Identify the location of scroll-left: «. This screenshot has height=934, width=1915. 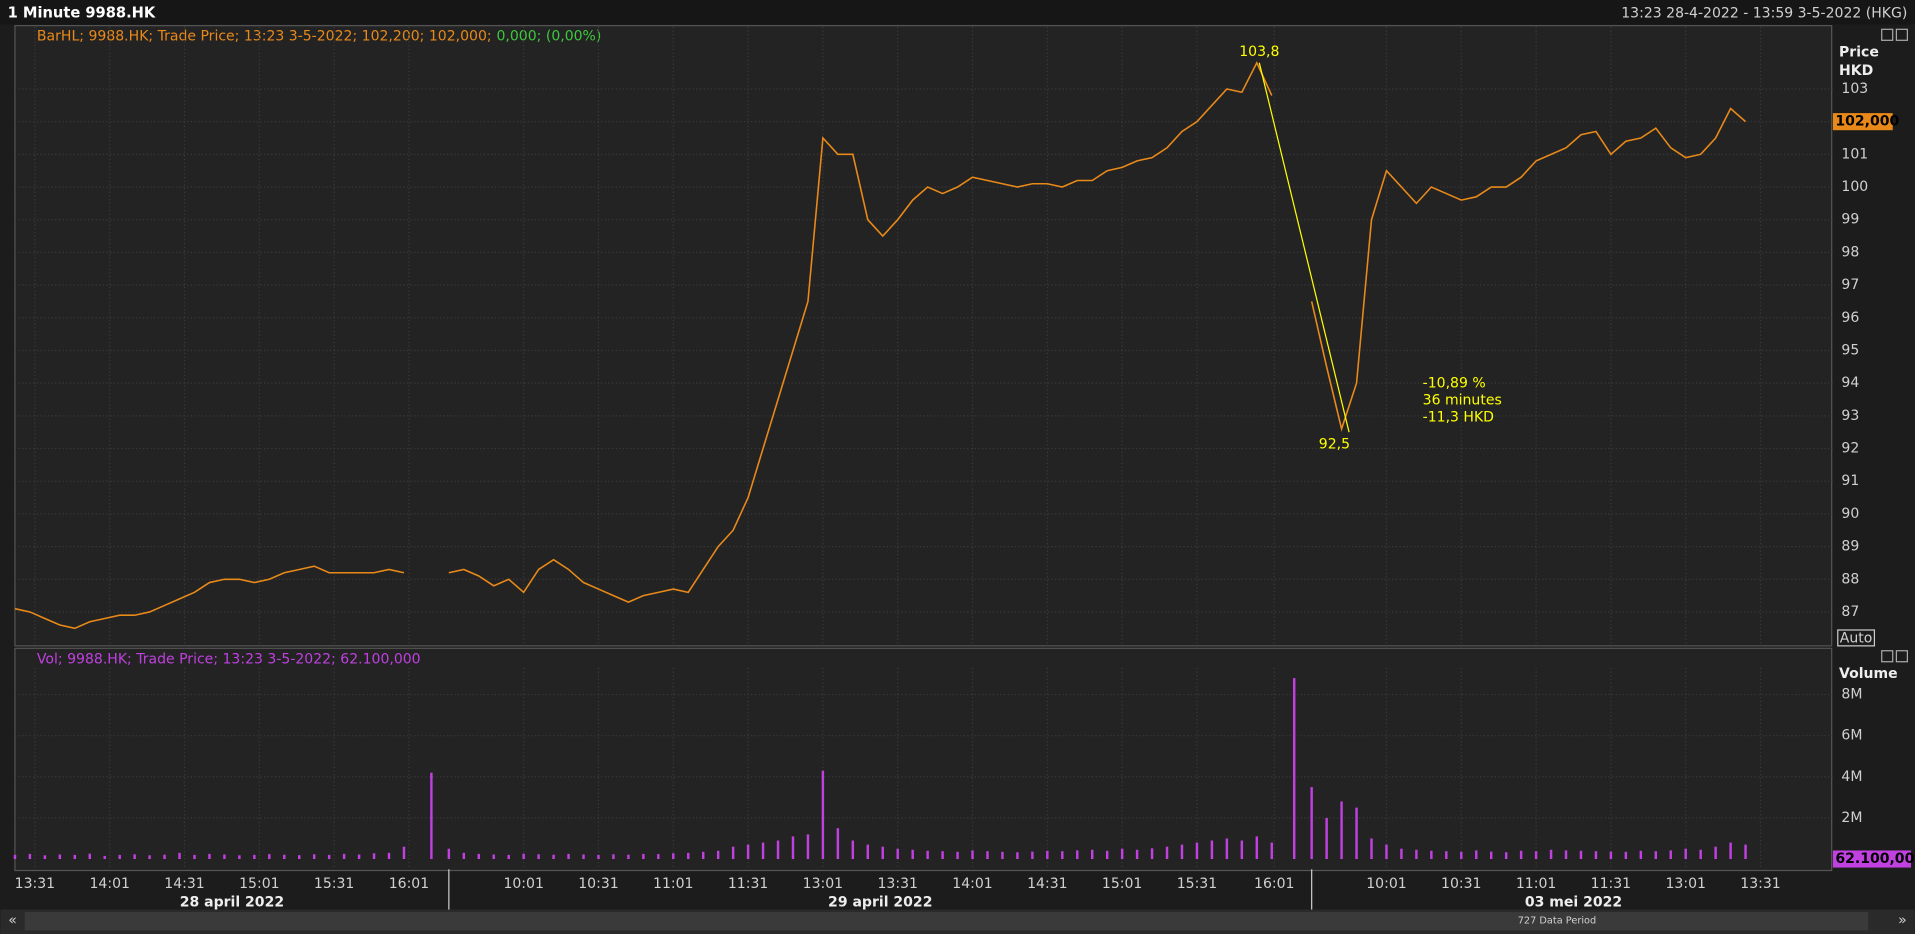
(12, 921).